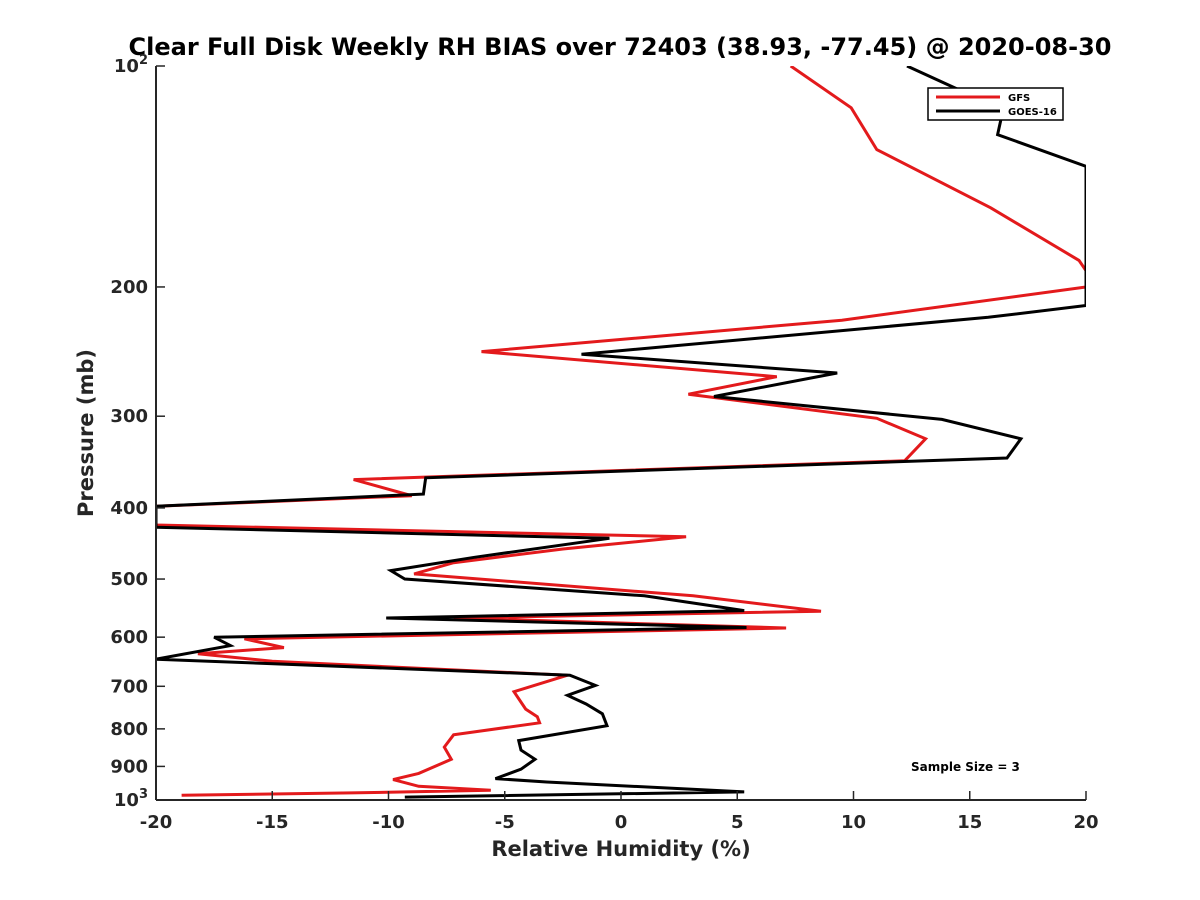 The width and height of the screenshot is (1200, 900). I want to click on y-tick-label: 300, so click(129, 416).